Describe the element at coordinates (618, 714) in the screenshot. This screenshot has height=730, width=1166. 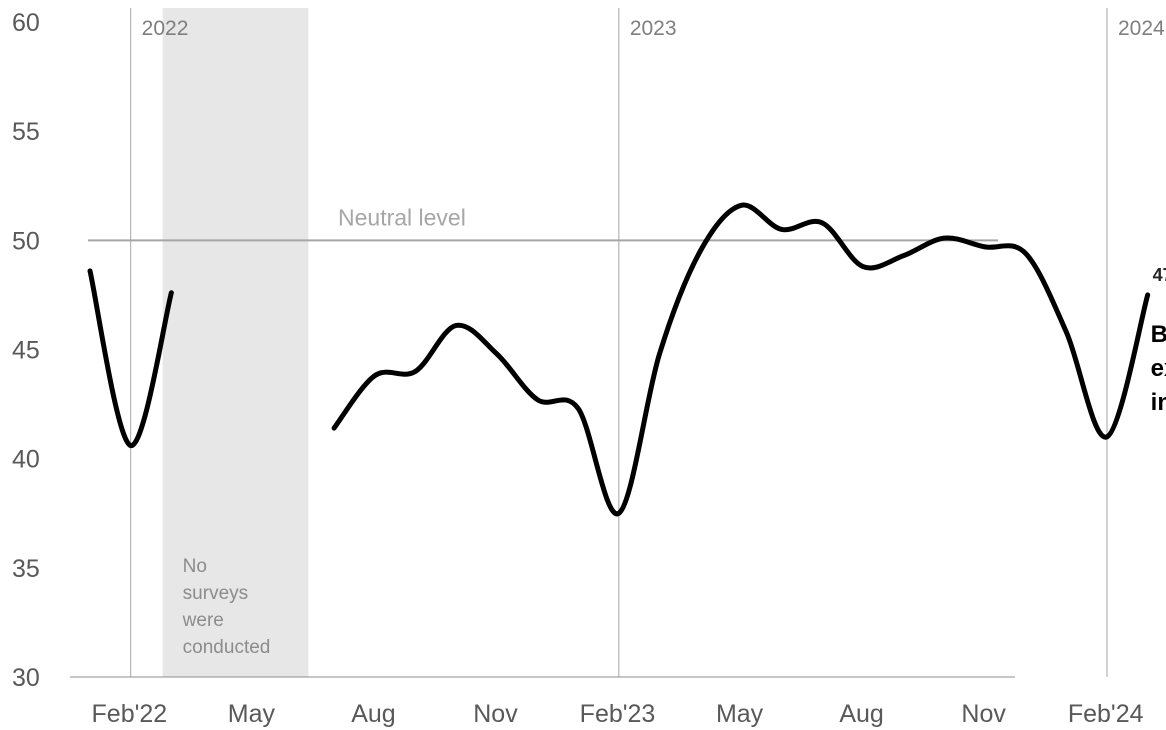
I see `x-tick-label: Feb'23` at that location.